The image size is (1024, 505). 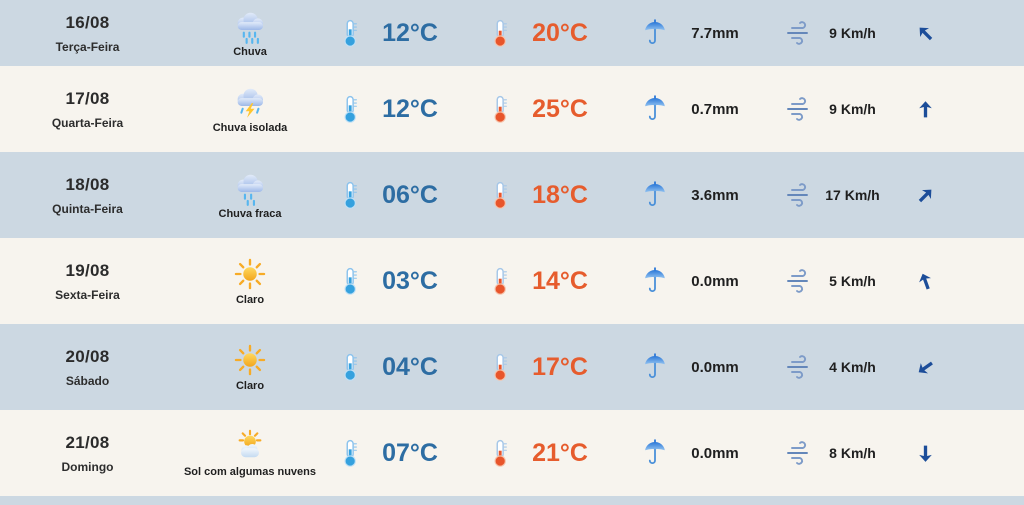 I want to click on min-temp-value: 07°C, so click(x=410, y=452).